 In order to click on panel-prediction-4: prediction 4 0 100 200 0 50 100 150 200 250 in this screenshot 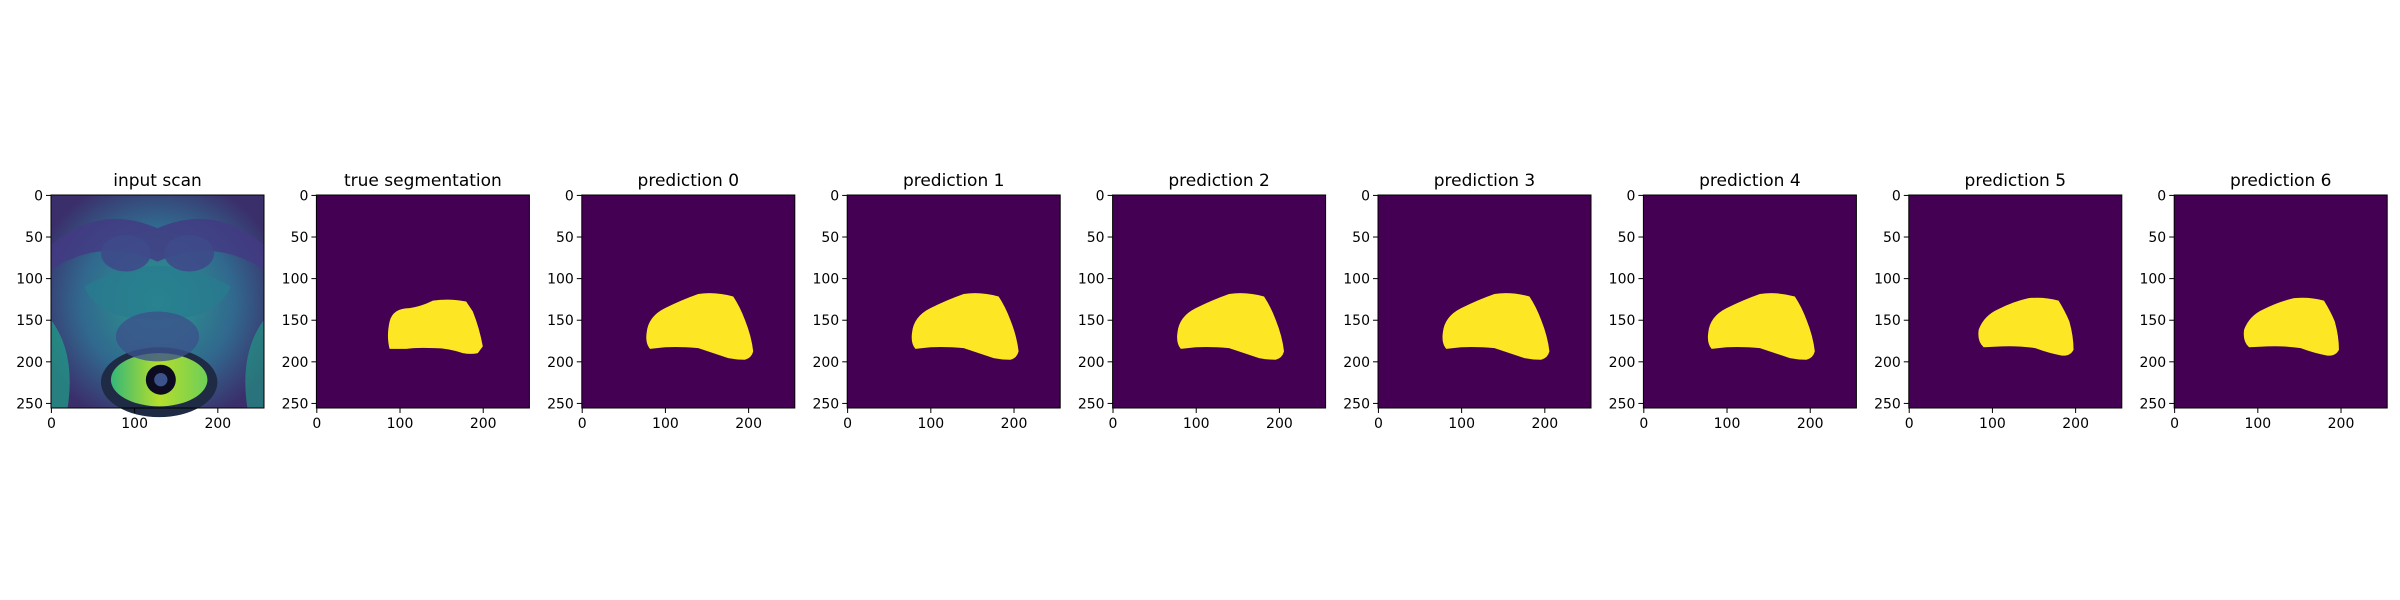, I will do `click(1733, 301)`.